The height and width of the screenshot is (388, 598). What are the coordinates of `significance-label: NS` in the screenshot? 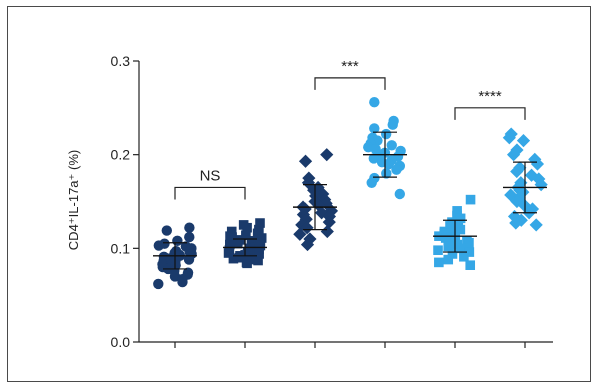 It's located at (210, 175).